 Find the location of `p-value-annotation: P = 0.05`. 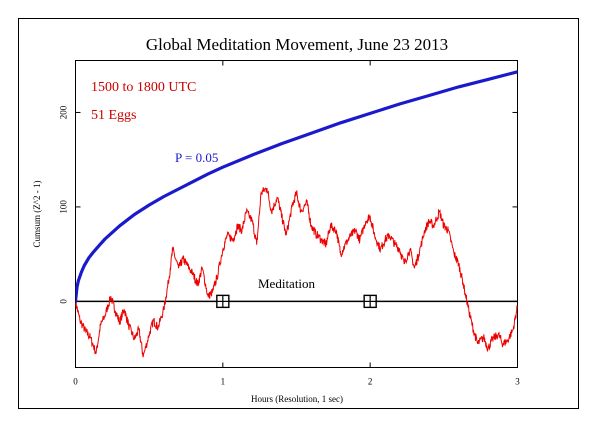

p-value-annotation: P = 0.05 is located at coordinates (196, 157).